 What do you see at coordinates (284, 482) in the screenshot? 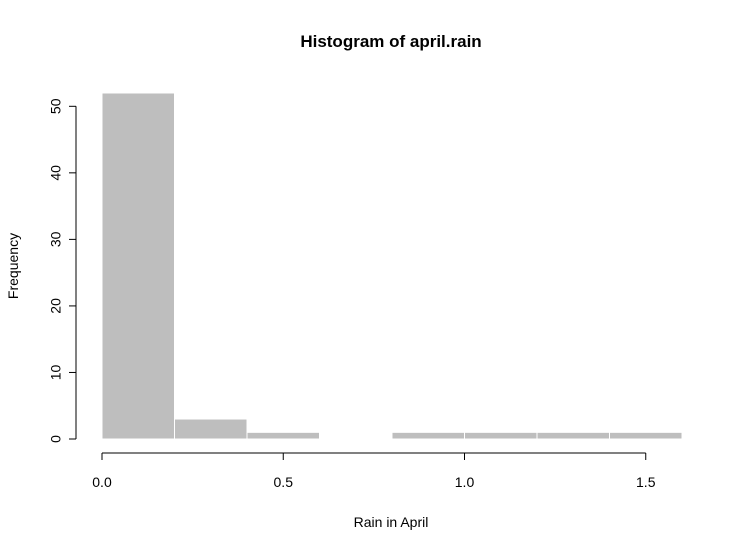
I see `x-tick-label: 0.5` at bounding box center [284, 482].